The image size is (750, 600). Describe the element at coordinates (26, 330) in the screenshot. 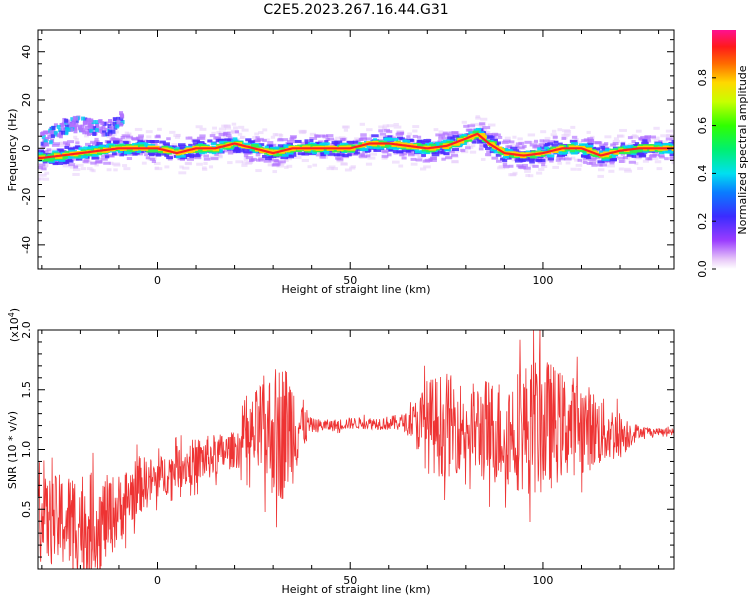

I see `snr-y-tick-label: 2.0` at that location.